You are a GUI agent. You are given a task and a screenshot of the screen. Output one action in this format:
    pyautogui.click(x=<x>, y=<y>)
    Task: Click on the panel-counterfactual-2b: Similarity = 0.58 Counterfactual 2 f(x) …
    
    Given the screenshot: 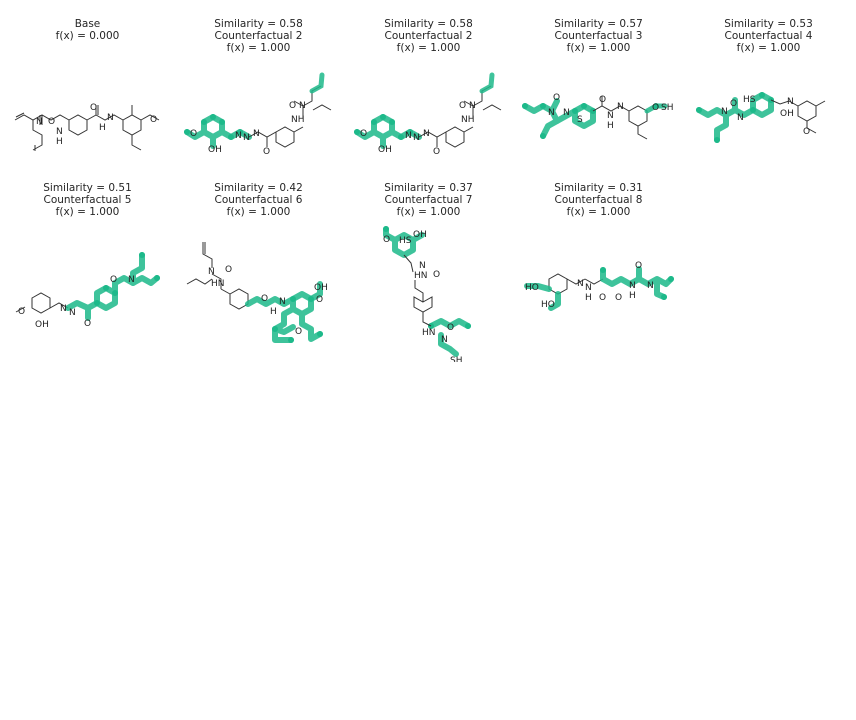 What is the action you would take?
    pyautogui.click(x=428, y=105)
    